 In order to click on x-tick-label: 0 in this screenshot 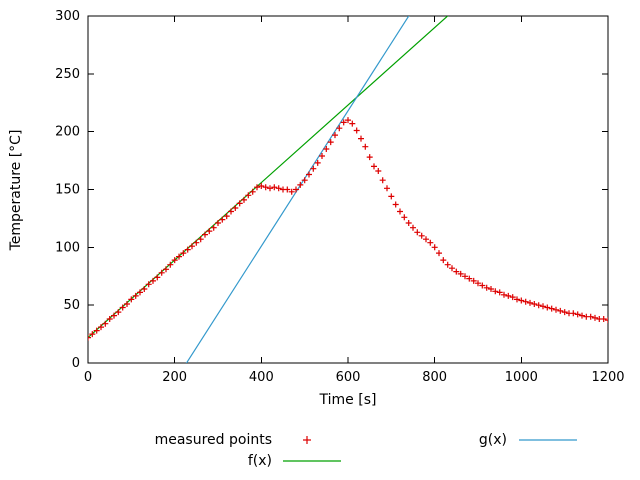, I will do `click(88, 377)`.